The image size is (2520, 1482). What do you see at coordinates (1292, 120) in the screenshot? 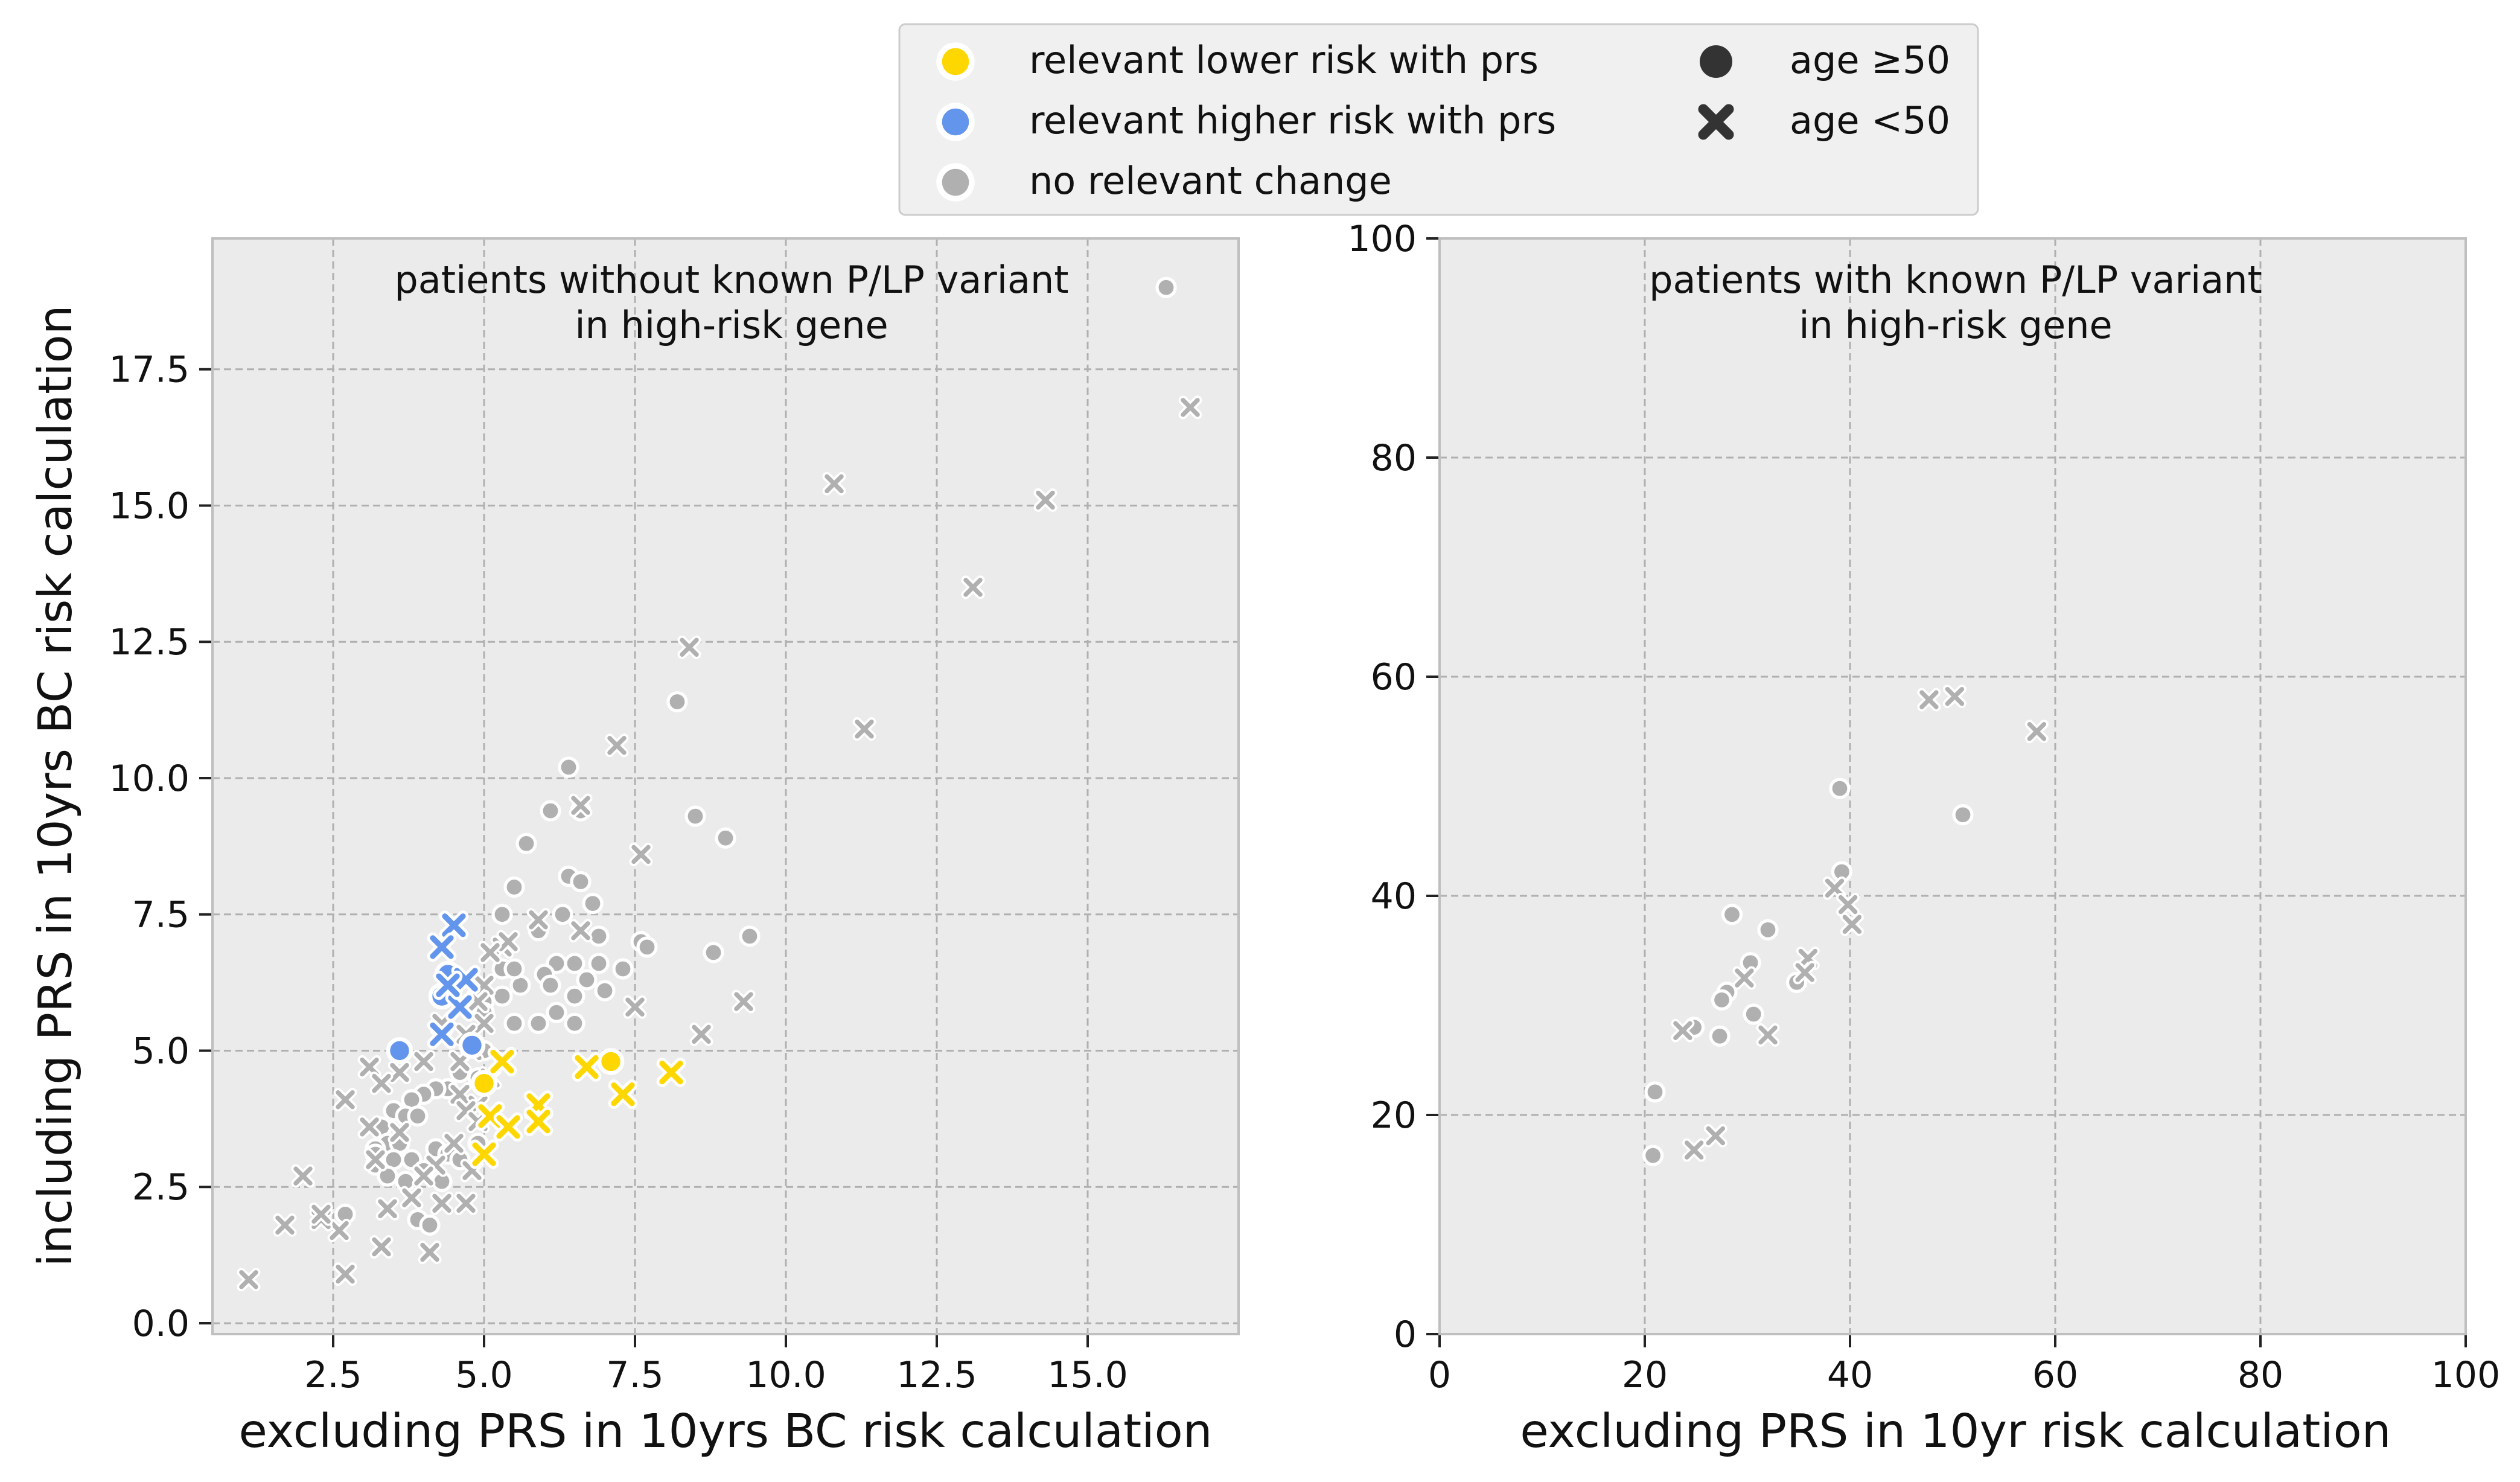
I see `legend-label-higher: relevant higher risk with prs` at bounding box center [1292, 120].